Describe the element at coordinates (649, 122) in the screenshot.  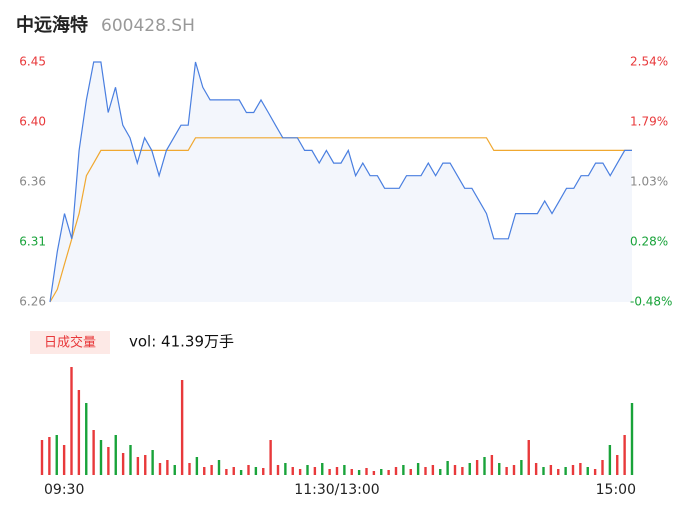
I see `y2-tick-label: 1.79%` at that location.